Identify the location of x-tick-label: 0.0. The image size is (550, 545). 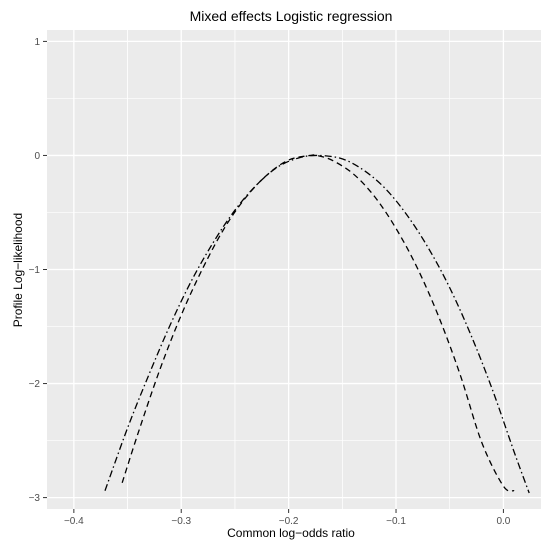
(503, 521).